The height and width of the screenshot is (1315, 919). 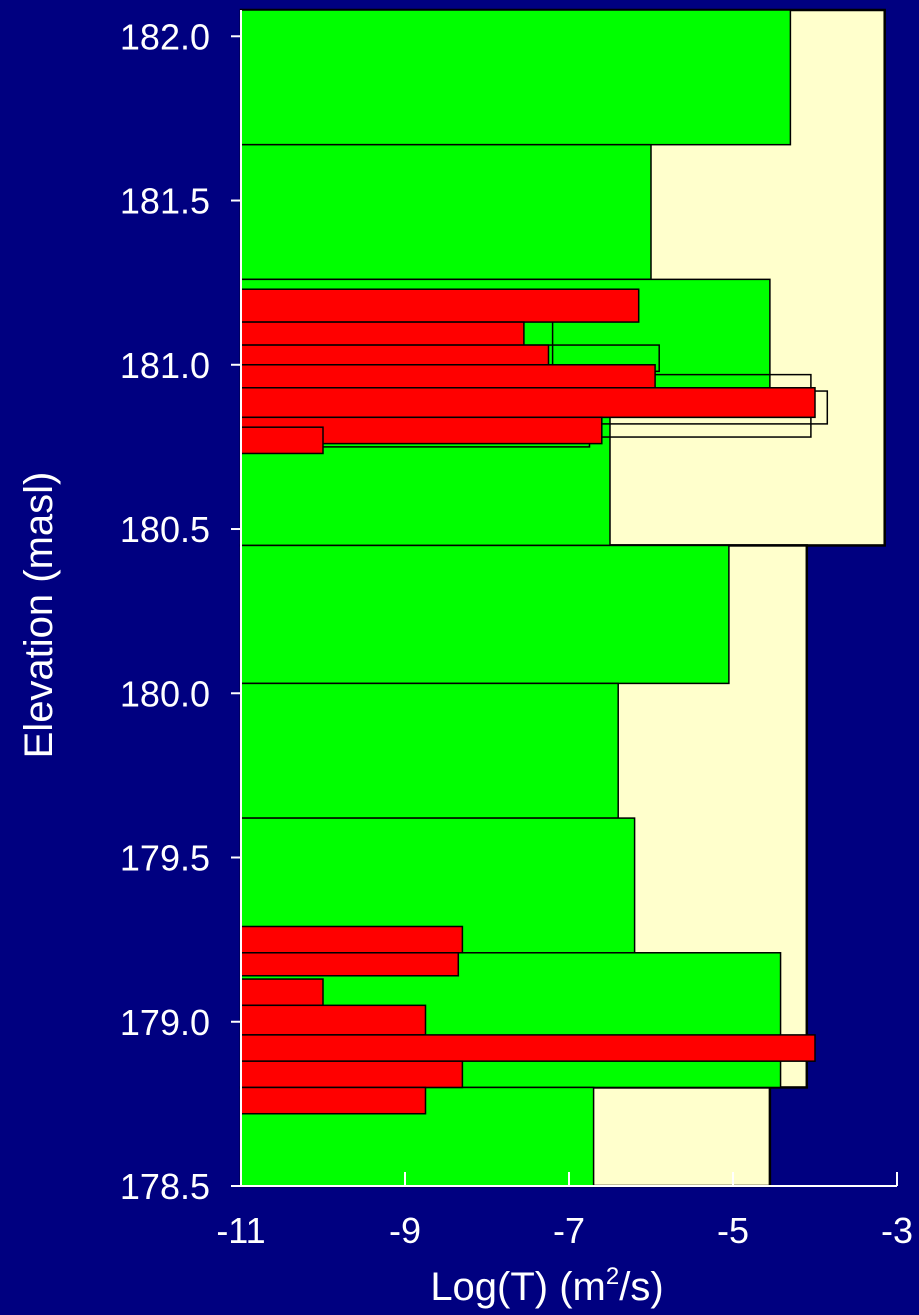 I want to click on y-tick-label: 181.0, so click(x=165, y=365).